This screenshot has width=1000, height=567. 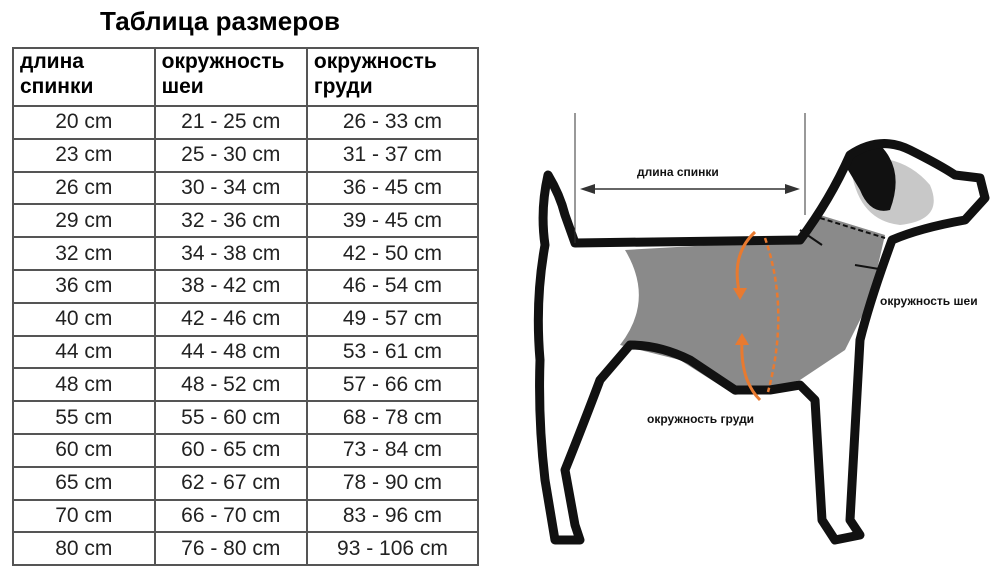 I want to click on table-cell: 66 - 70 cm, so click(x=230, y=516).